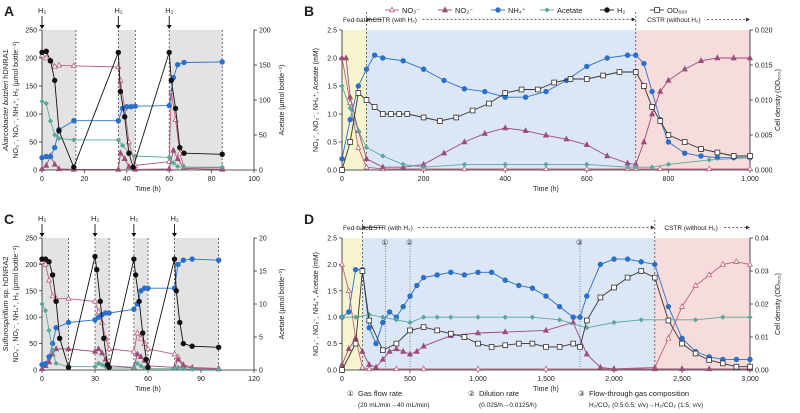  I want to click on legend-marker-no2, so click(445, 9).